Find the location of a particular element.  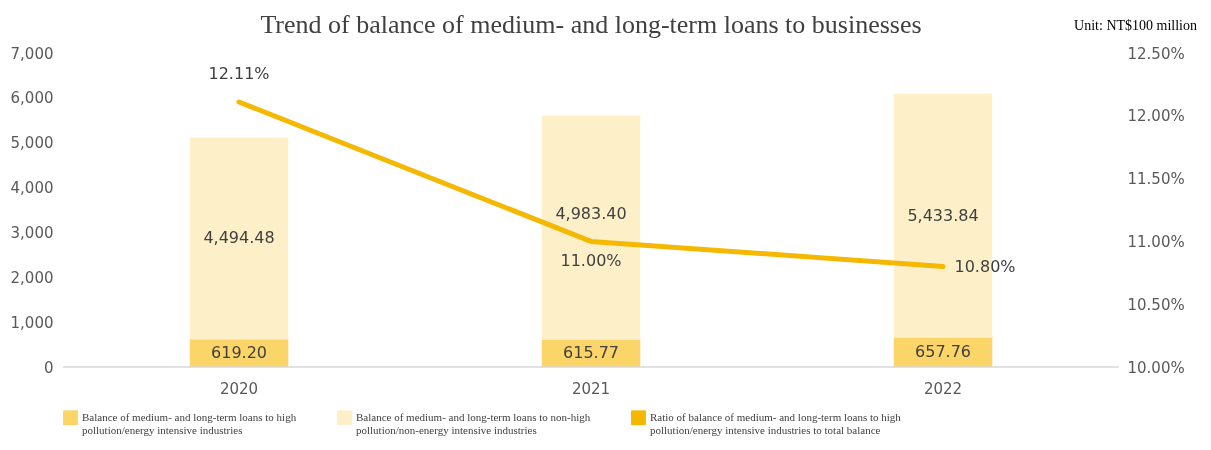

y-tick-label: 0 is located at coordinates (48, 367).